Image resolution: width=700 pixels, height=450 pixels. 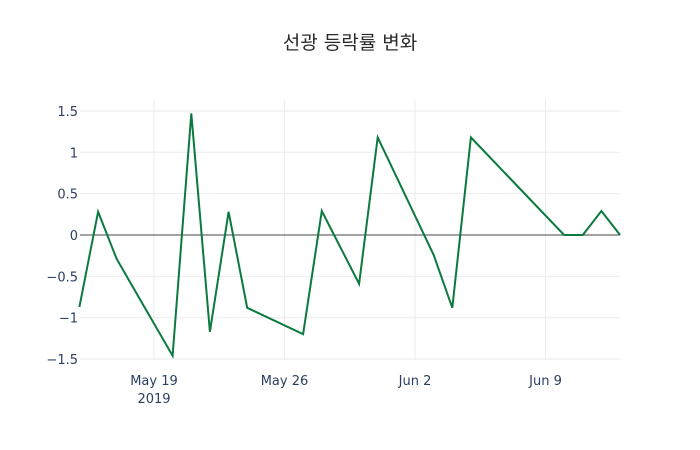 What do you see at coordinates (415, 381) in the screenshot?
I see `x-tick-label: Jun 2` at bounding box center [415, 381].